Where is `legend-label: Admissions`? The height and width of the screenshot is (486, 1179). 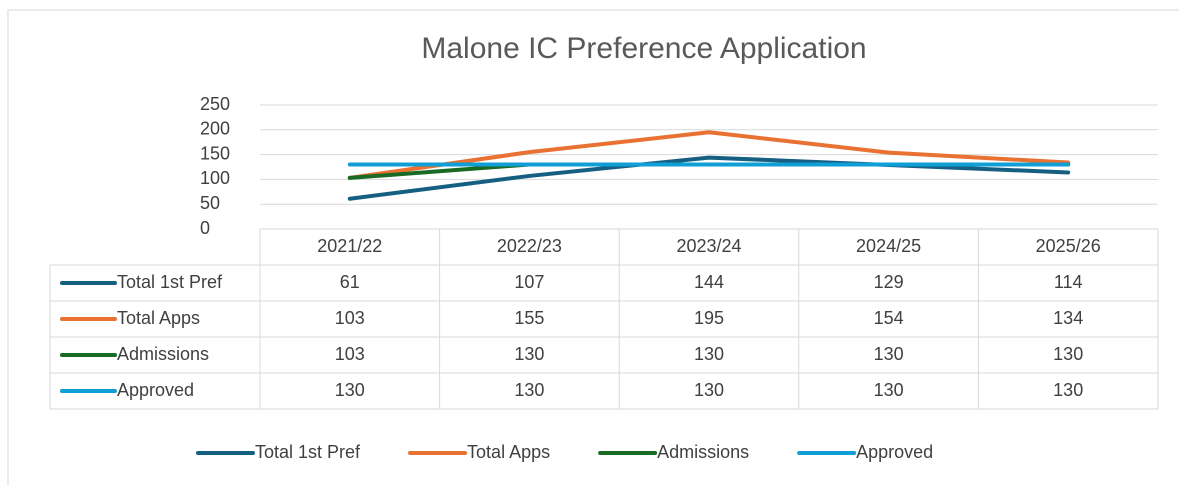
legend-label: Admissions is located at coordinates (703, 452).